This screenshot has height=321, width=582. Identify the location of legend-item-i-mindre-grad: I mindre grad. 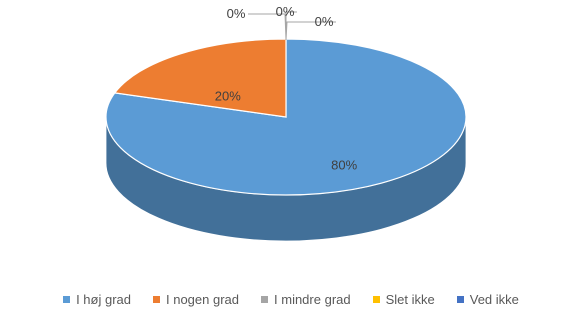
(306, 299).